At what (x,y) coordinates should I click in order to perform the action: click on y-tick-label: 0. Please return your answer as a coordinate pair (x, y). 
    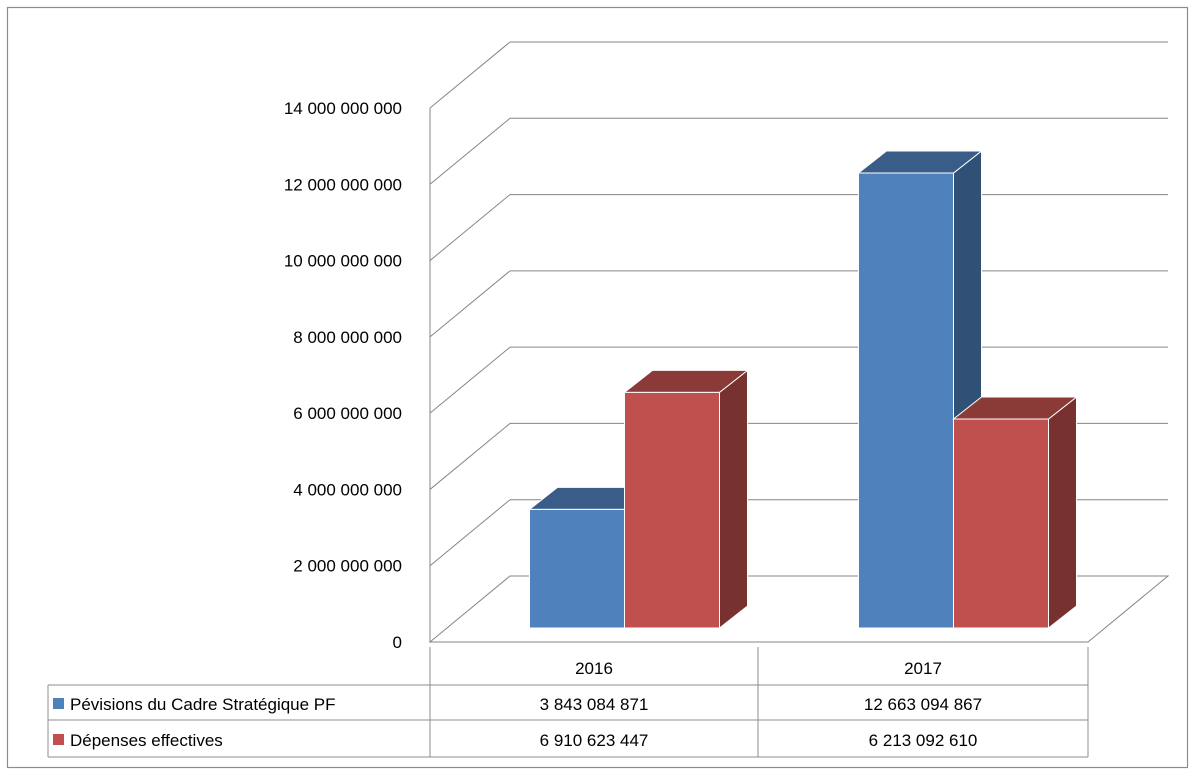
    Looking at the image, I should click on (397, 642).